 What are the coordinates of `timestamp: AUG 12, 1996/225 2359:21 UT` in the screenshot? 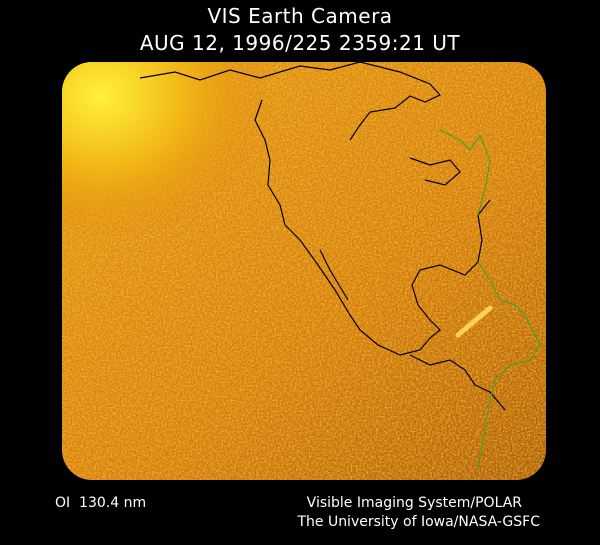 It's located at (300, 43).